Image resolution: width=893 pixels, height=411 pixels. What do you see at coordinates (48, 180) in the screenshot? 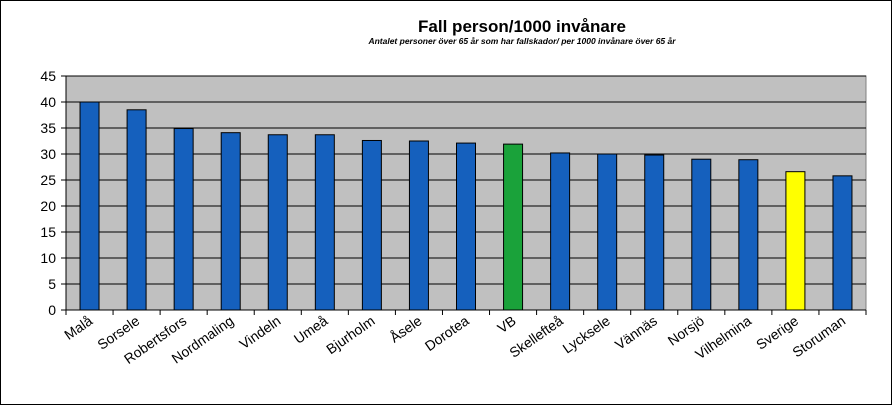
I see `y-tick-label: 25` at bounding box center [48, 180].